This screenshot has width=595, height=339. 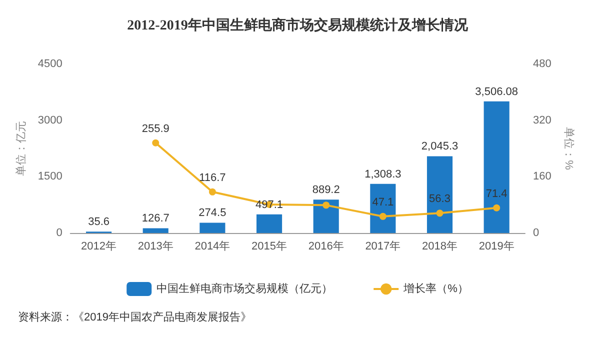 What do you see at coordinates (50, 120) in the screenshot?
I see `y-tick-label: 3000` at bounding box center [50, 120].